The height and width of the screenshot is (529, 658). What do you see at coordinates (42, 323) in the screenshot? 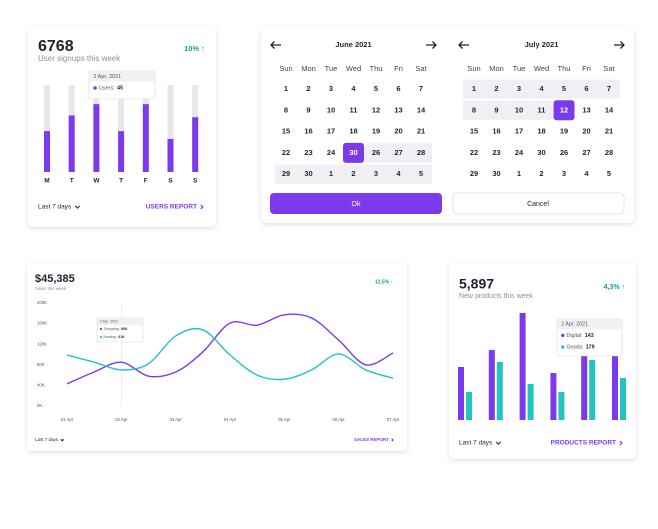
I see `y-tick-label: 160K` at bounding box center [42, 323].